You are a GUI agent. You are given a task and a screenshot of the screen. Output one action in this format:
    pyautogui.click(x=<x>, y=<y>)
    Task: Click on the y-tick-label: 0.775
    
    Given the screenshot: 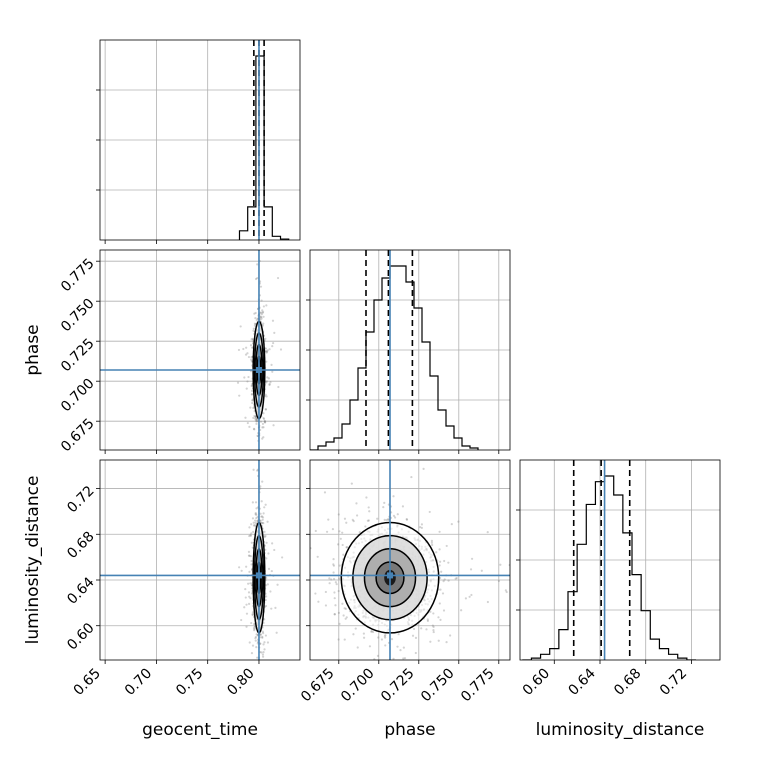 What is the action you would take?
    pyautogui.click(x=78, y=276)
    